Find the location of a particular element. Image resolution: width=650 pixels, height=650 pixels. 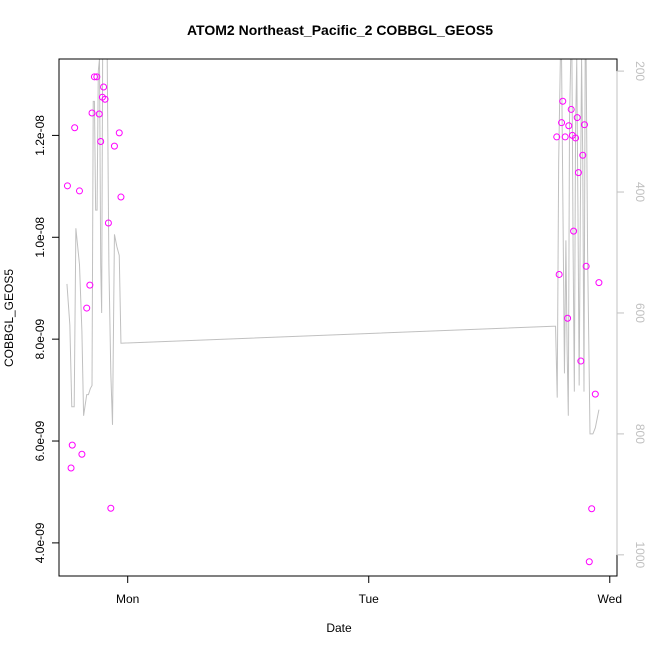

y-tick-label: 6.0e-09 is located at coordinates (40, 440).